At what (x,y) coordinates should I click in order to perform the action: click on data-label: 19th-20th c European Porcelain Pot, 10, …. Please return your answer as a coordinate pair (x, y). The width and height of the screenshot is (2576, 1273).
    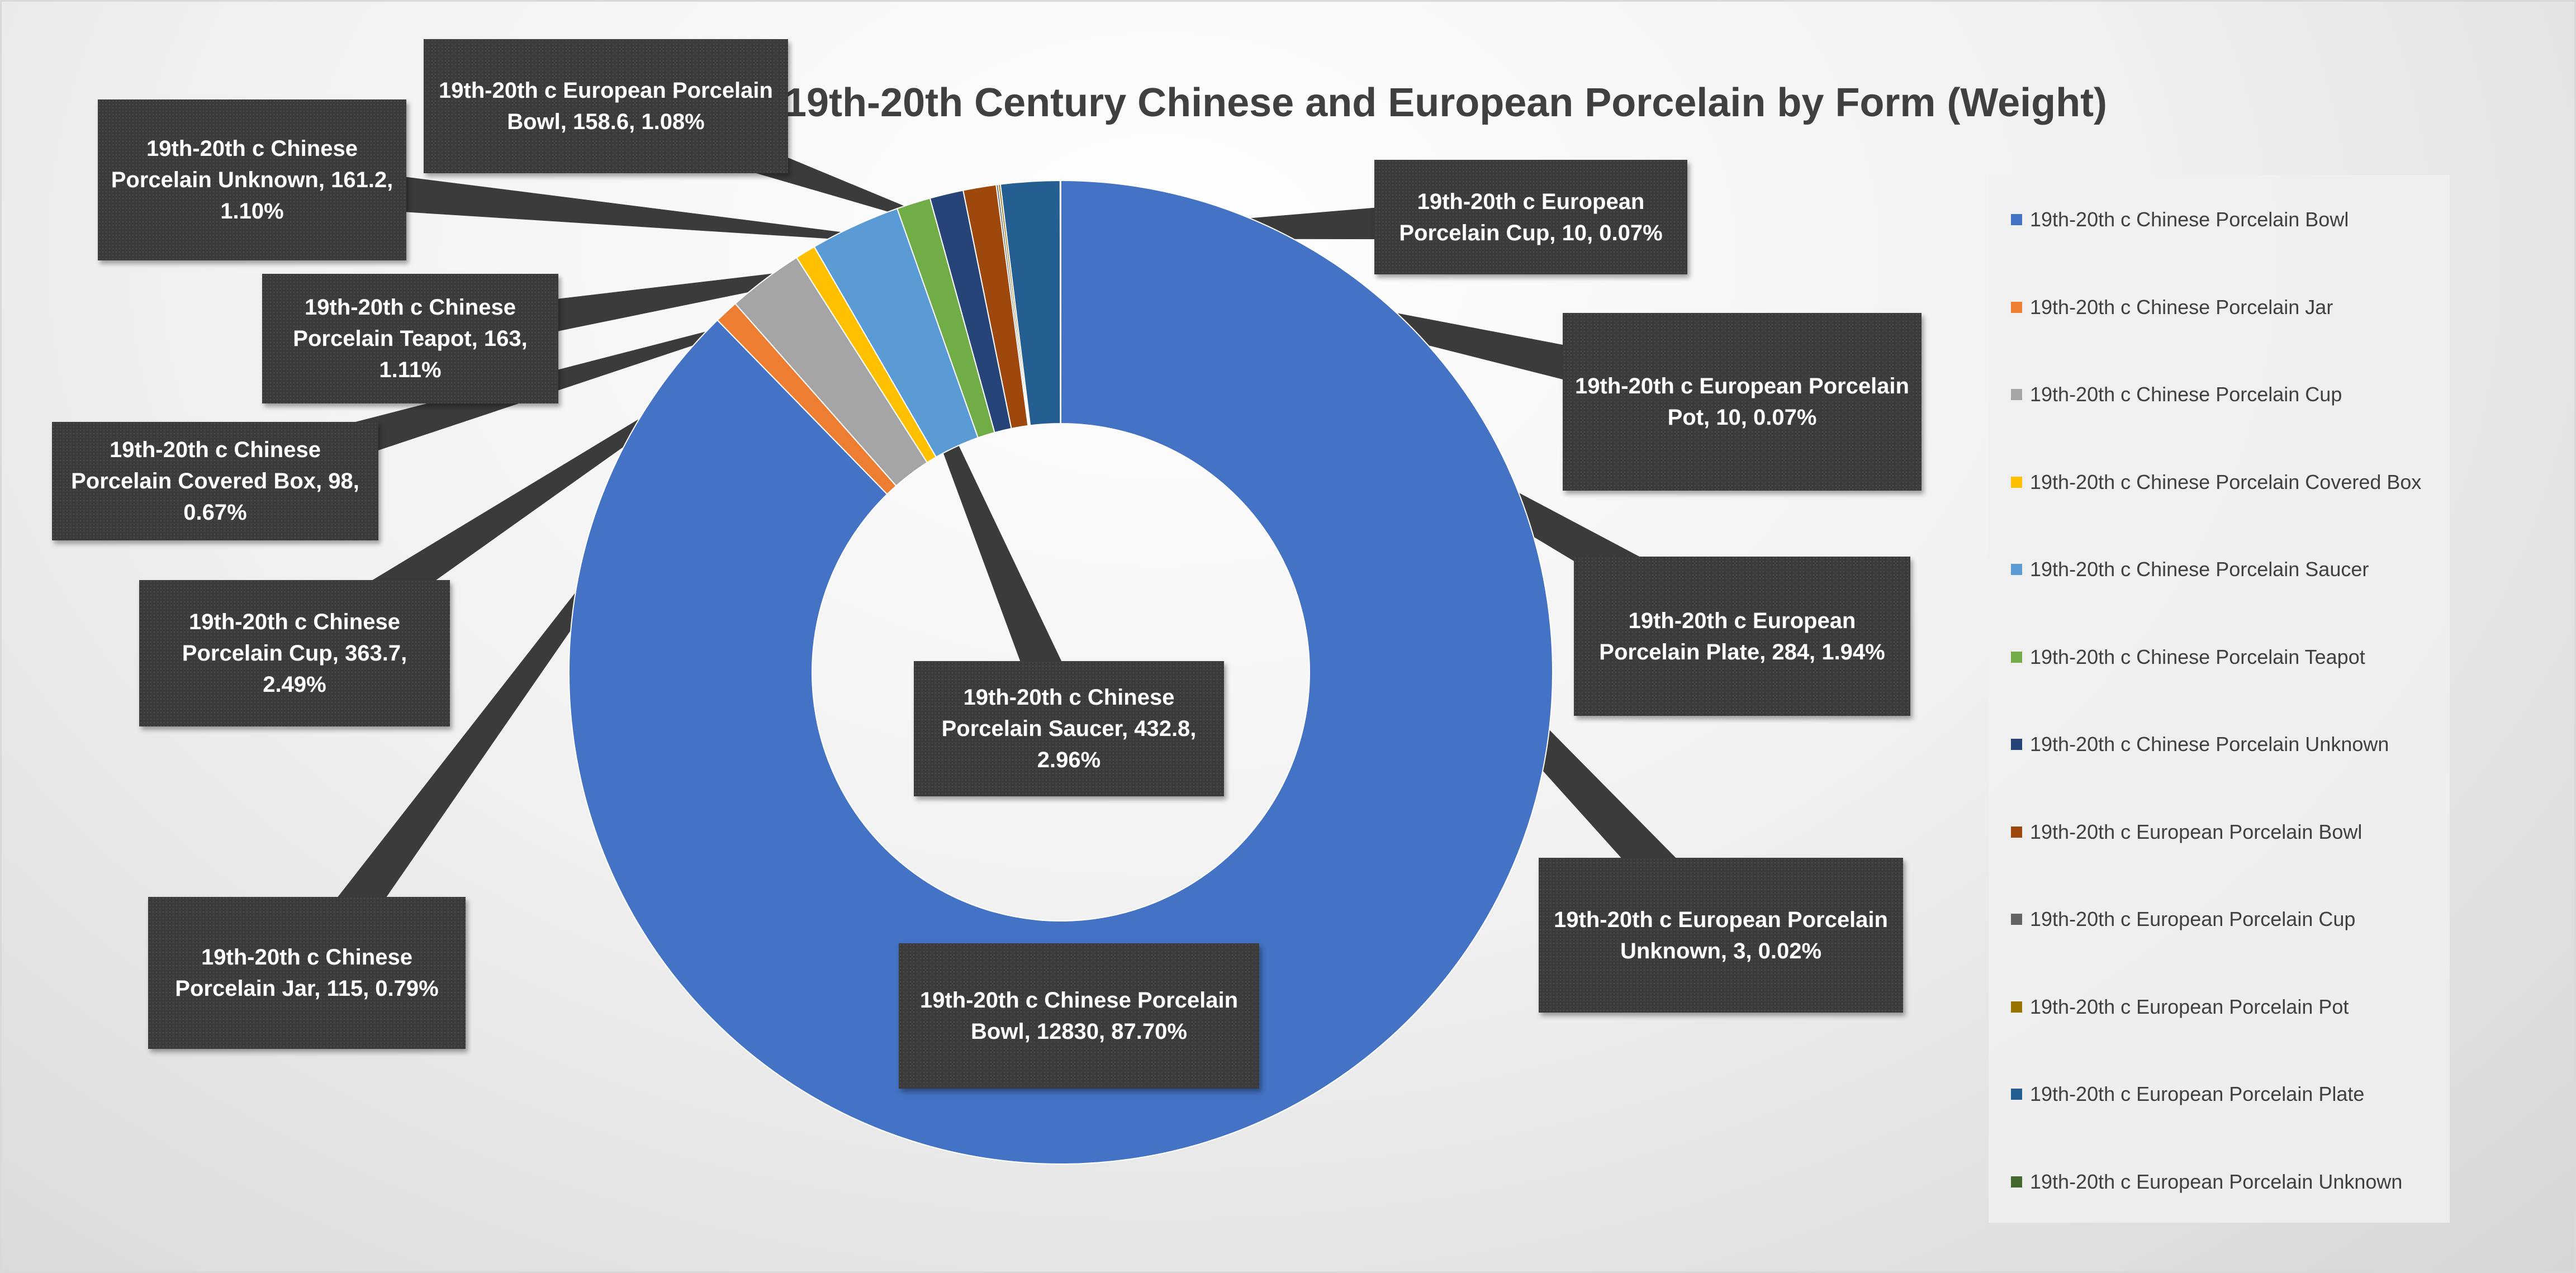
    Looking at the image, I should click on (1742, 402).